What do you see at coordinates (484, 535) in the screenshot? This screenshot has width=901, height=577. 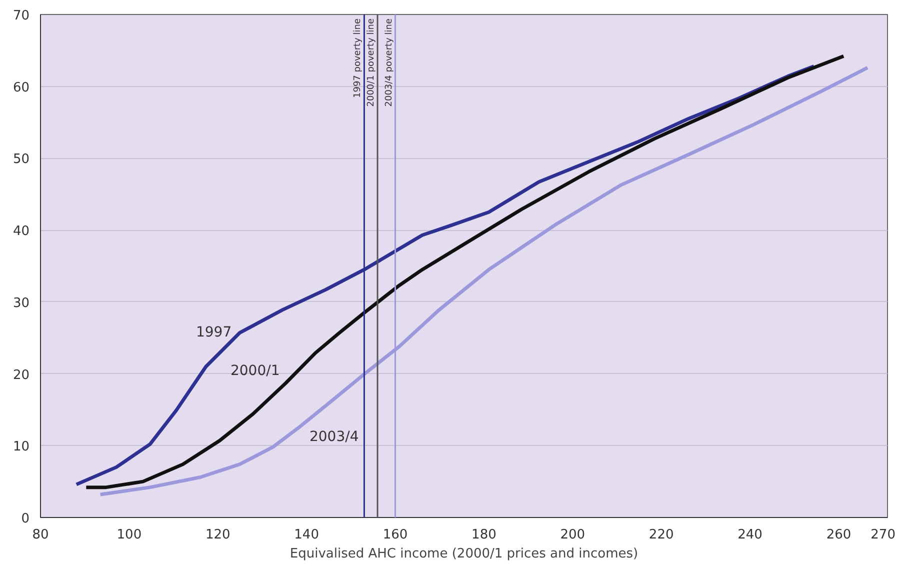 I see `x-tick-label: 180` at bounding box center [484, 535].